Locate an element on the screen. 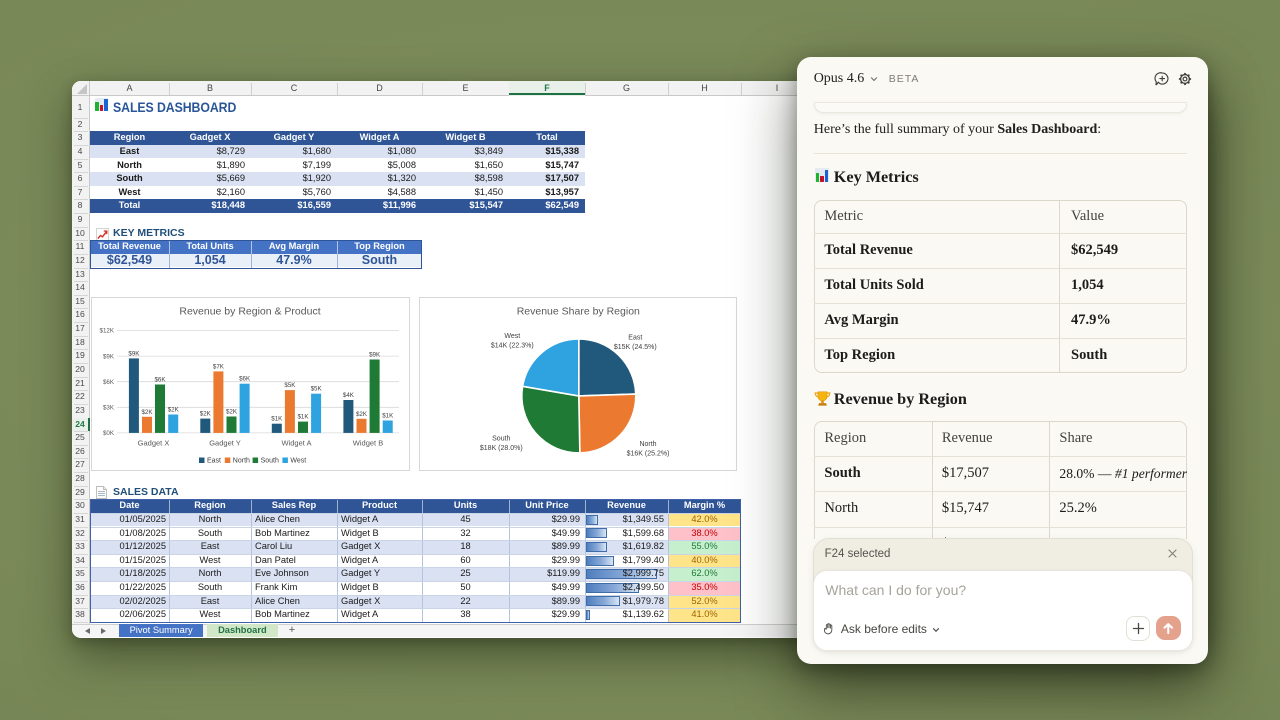  svg-text: Widget A is located at coordinates (296, 442).